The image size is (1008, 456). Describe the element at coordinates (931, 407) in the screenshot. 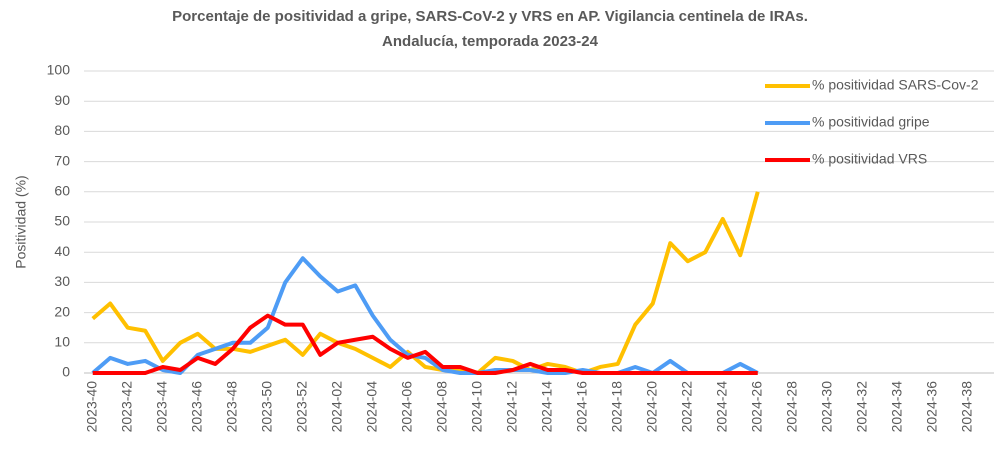

I see `x-tick-label: 2024-36` at that location.